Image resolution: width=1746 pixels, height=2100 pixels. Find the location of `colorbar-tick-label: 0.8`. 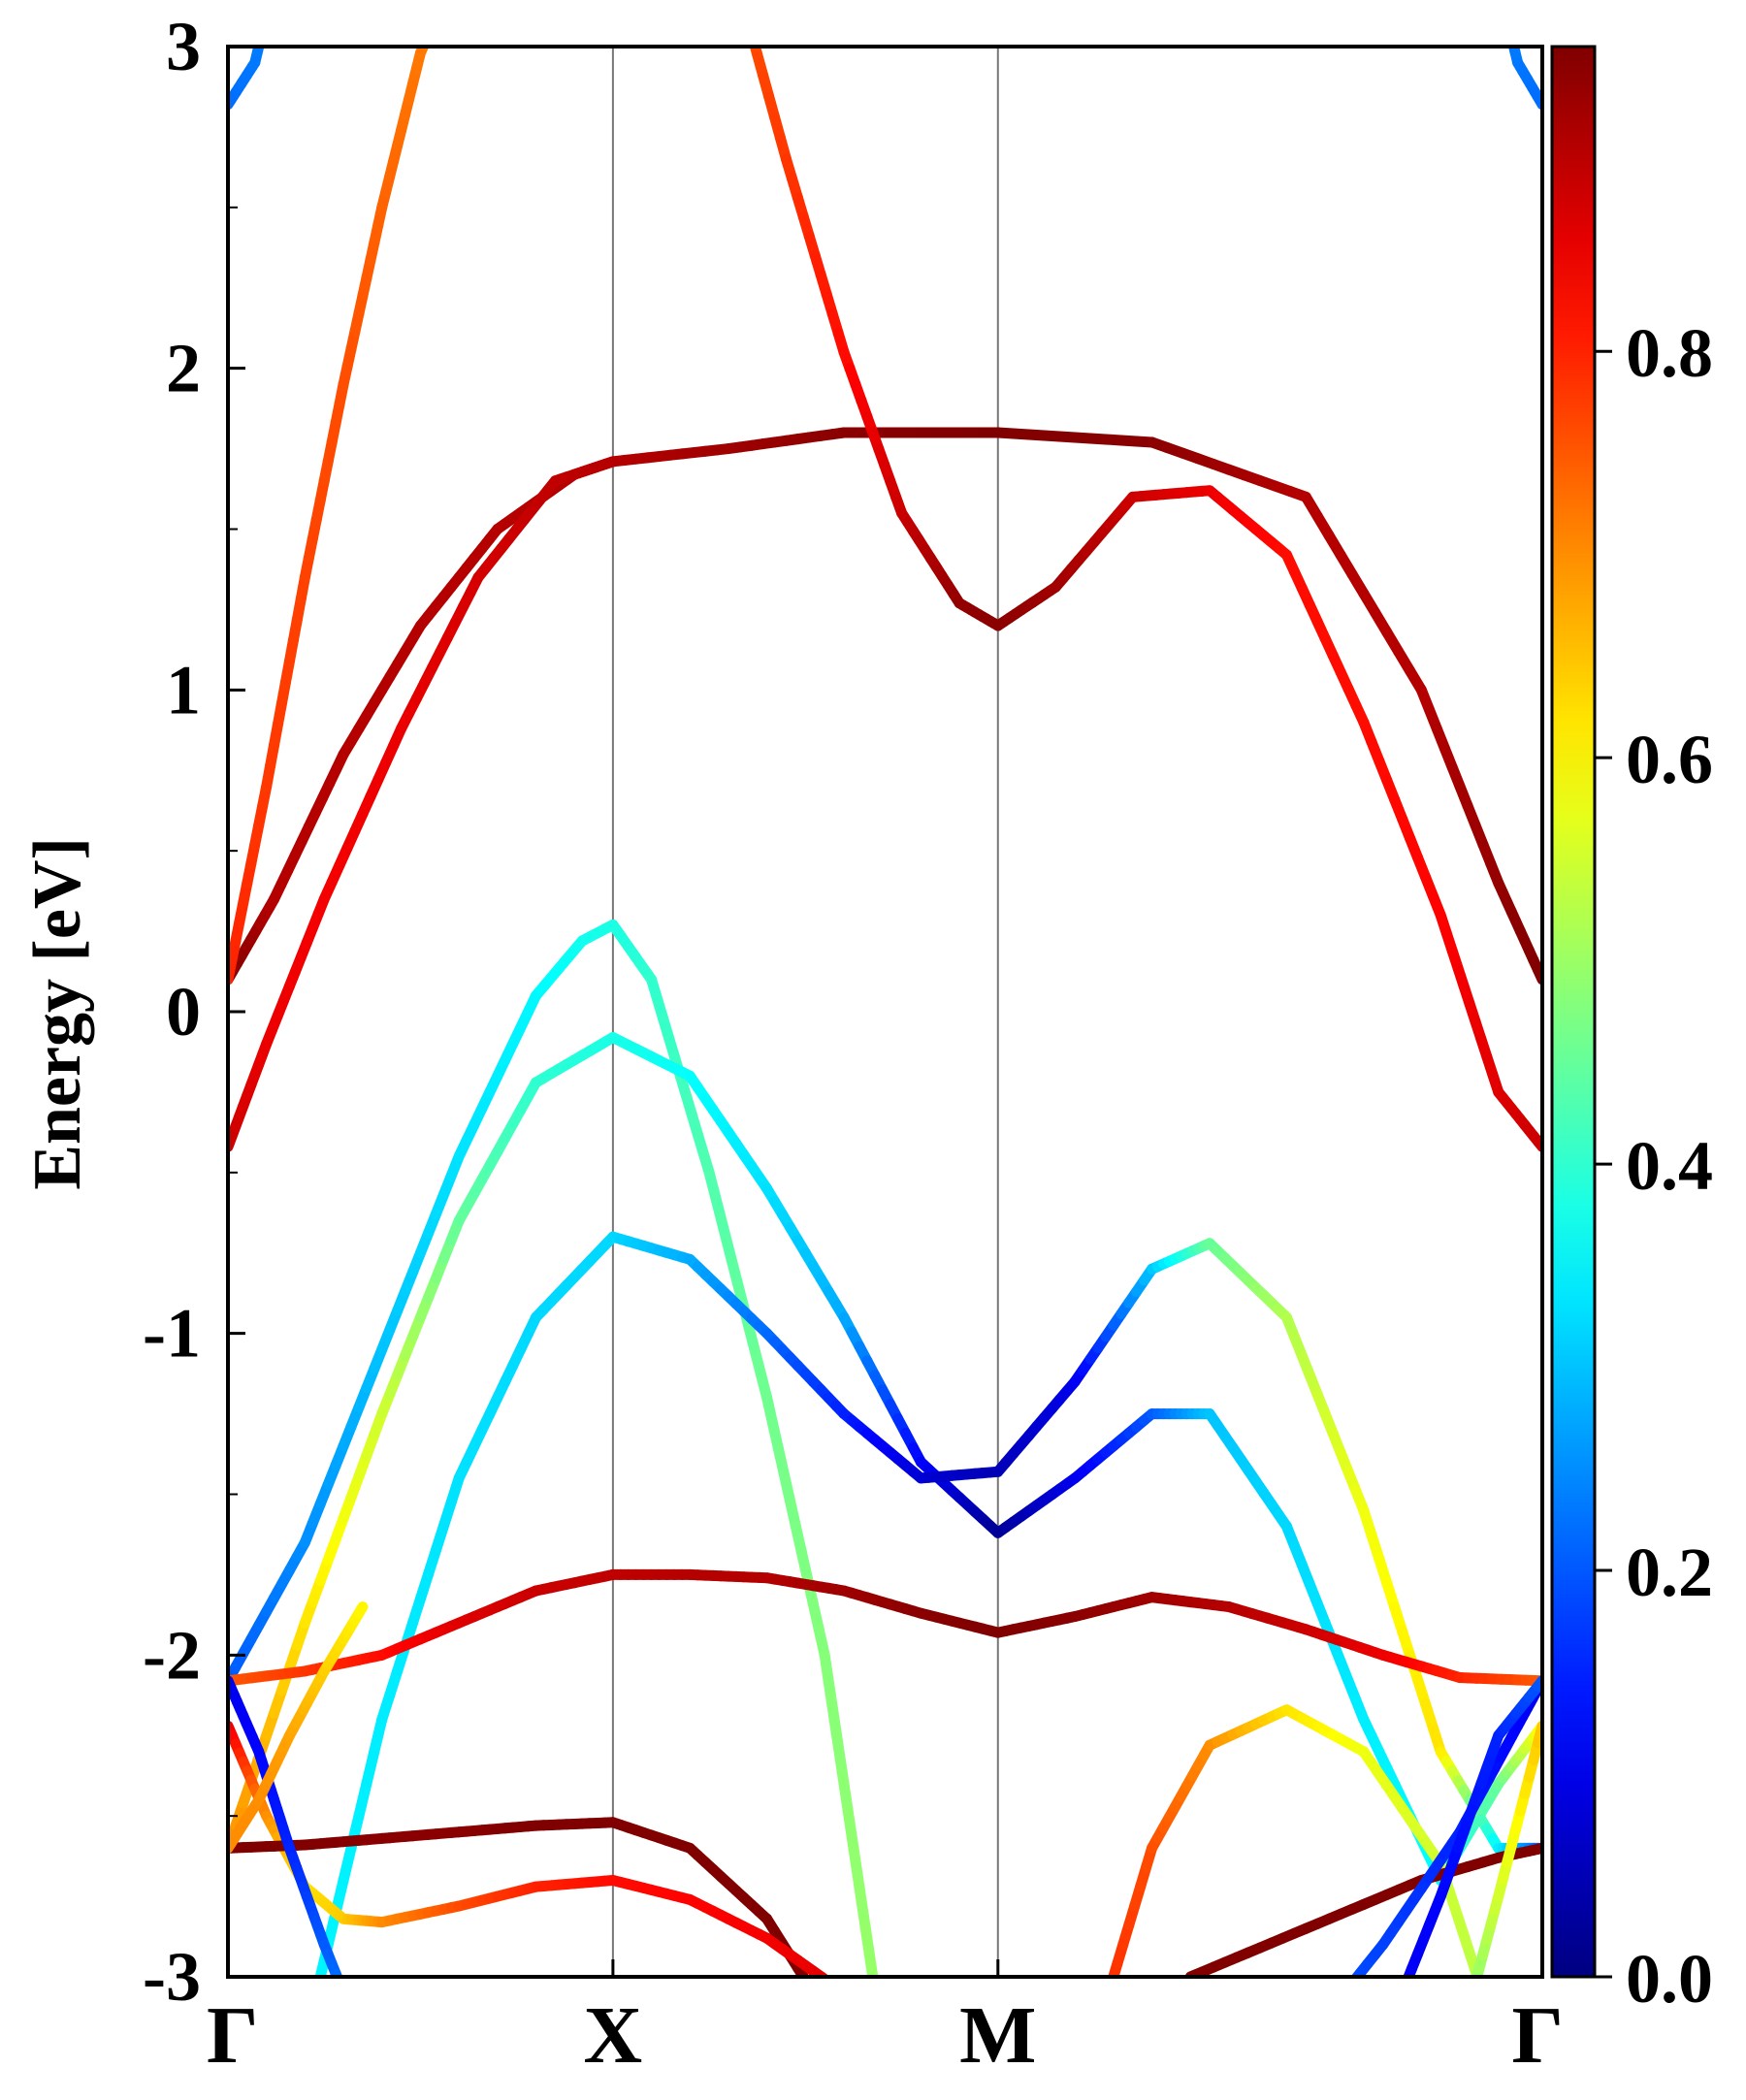

colorbar-tick-label: 0.8 is located at coordinates (1669, 353).